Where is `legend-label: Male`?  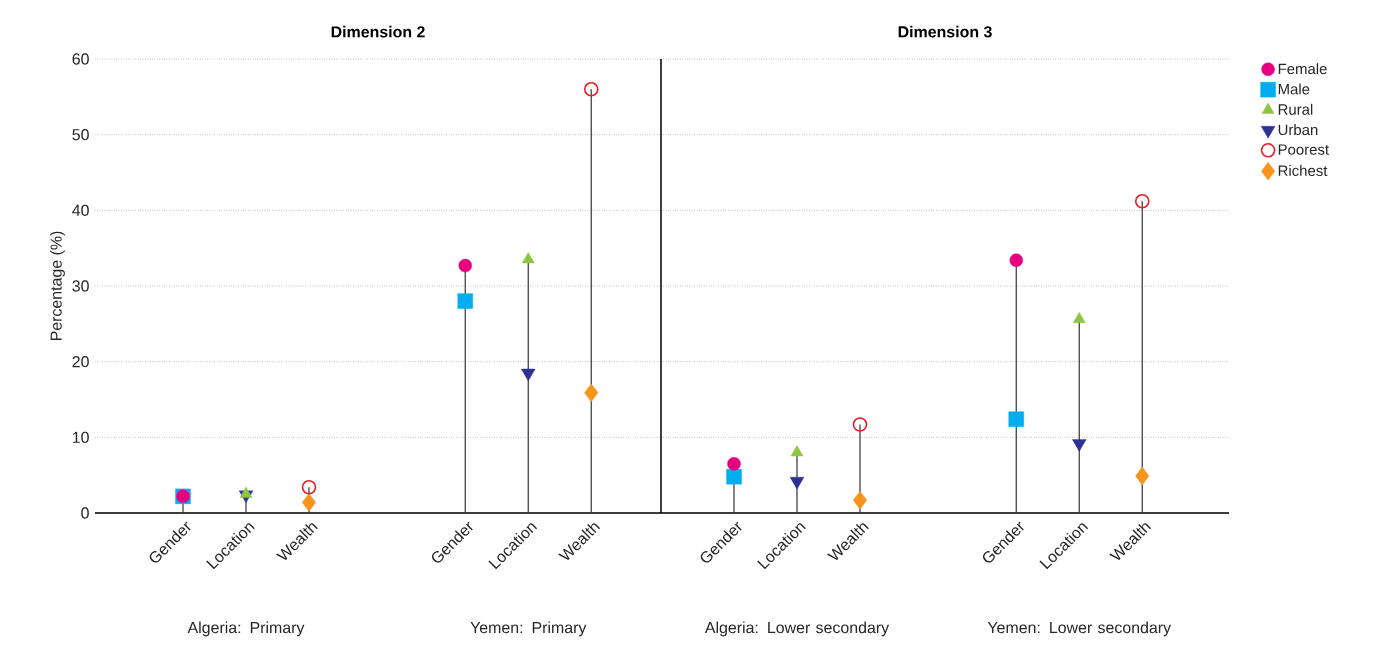 legend-label: Male is located at coordinates (1294, 89).